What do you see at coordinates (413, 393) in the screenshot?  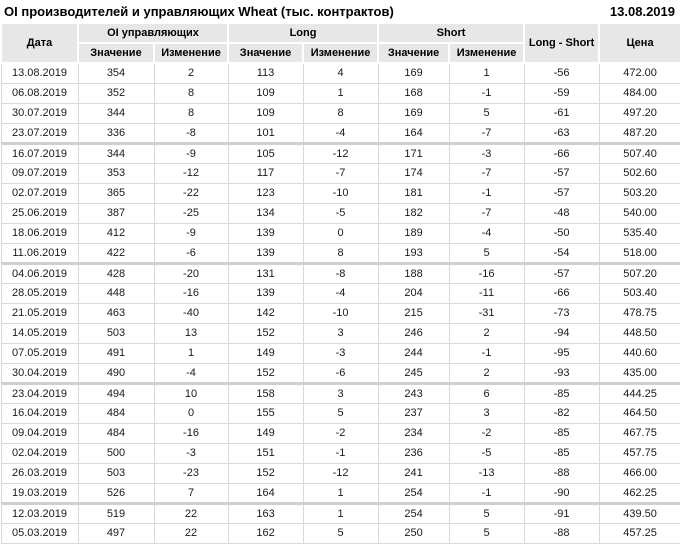 I see `short-value-cell: 243` at bounding box center [413, 393].